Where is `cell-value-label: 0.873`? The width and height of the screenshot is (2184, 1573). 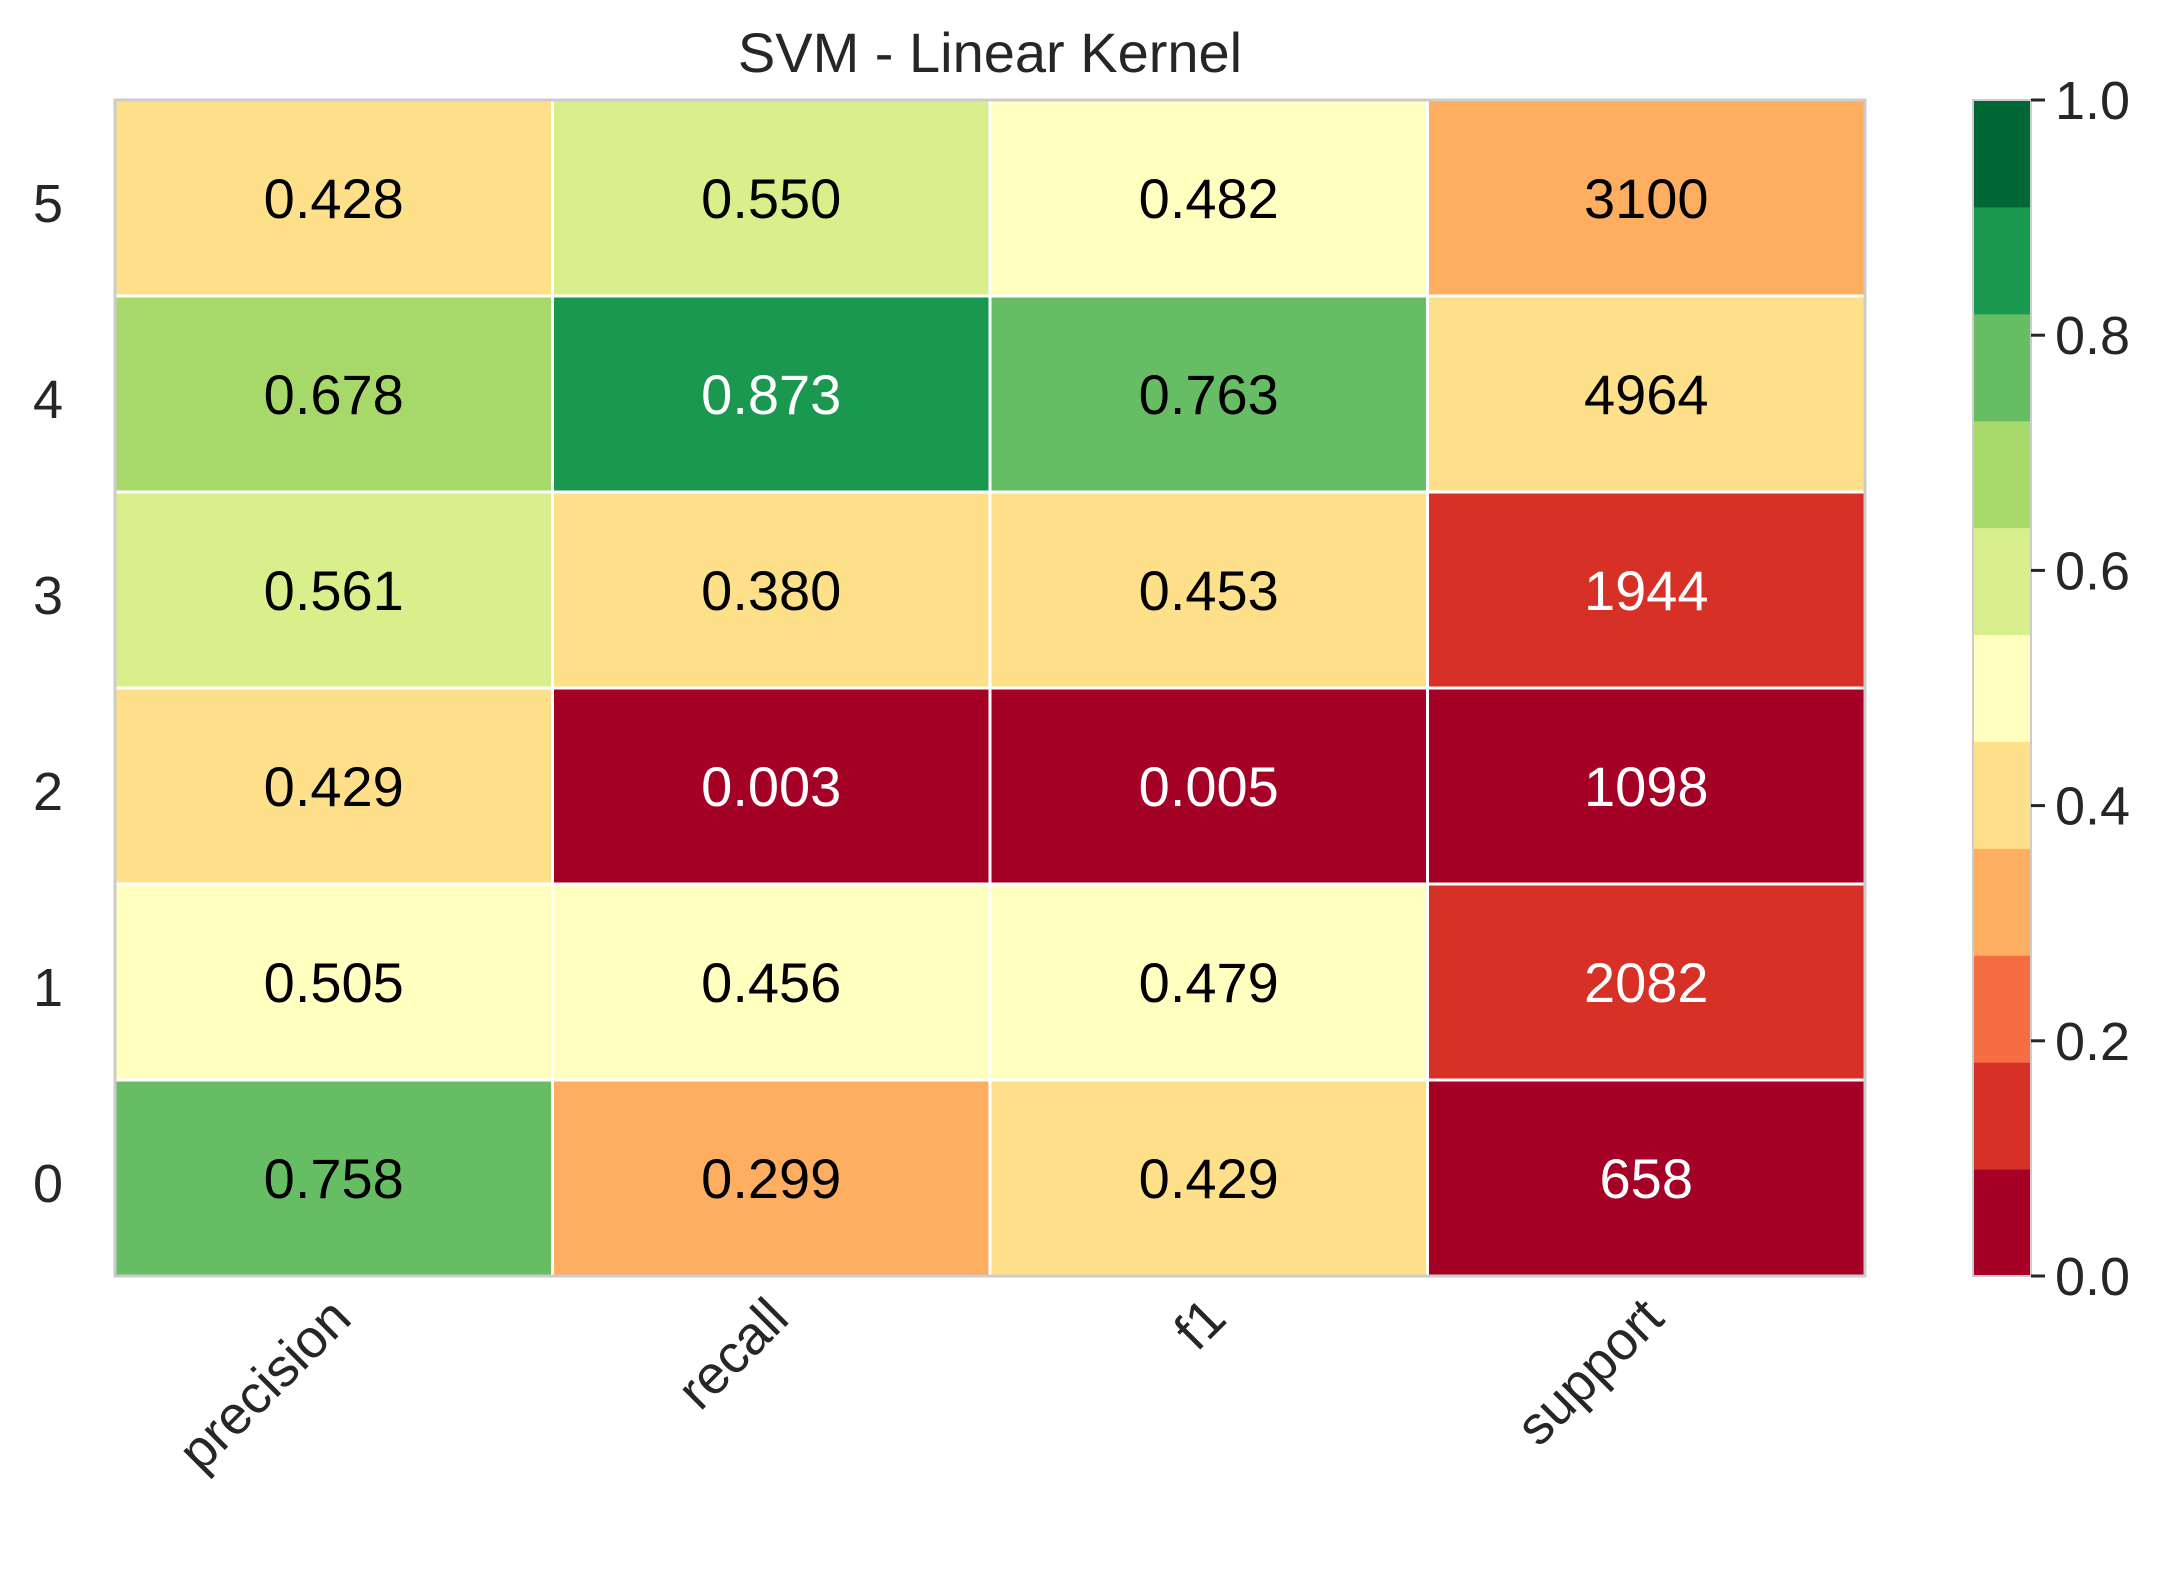 cell-value-label: 0.873 is located at coordinates (771, 394).